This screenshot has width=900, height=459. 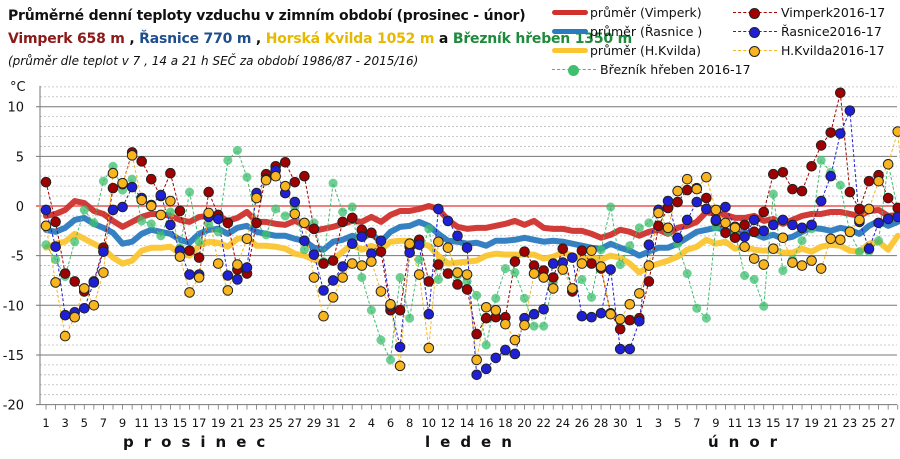 What do you see at coordinates (735, 423) in the screenshot?
I see `x-tick-label: 11` at bounding box center [735, 423].